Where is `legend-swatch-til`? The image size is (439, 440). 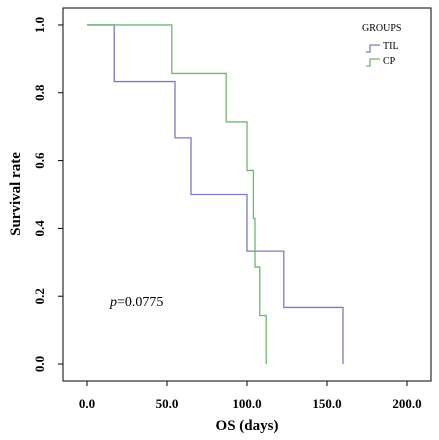
legend-swatch-til is located at coordinates (373, 48).